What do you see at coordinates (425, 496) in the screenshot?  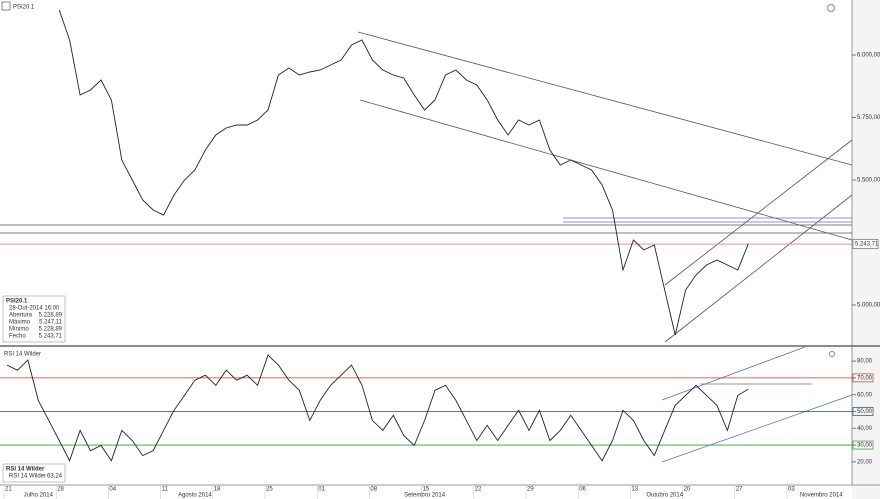 I see `month-label: Setembro 2014` at bounding box center [425, 496].